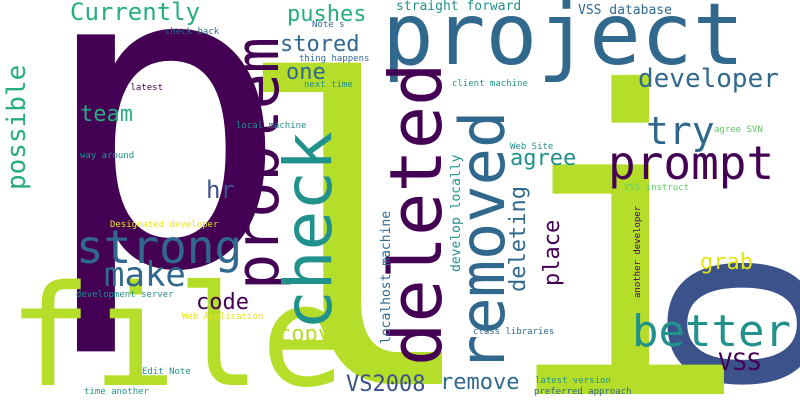  What do you see at coordinates (711, 331) in the screenshot?
I see `word-better: better` at bounding box center [711, 331].